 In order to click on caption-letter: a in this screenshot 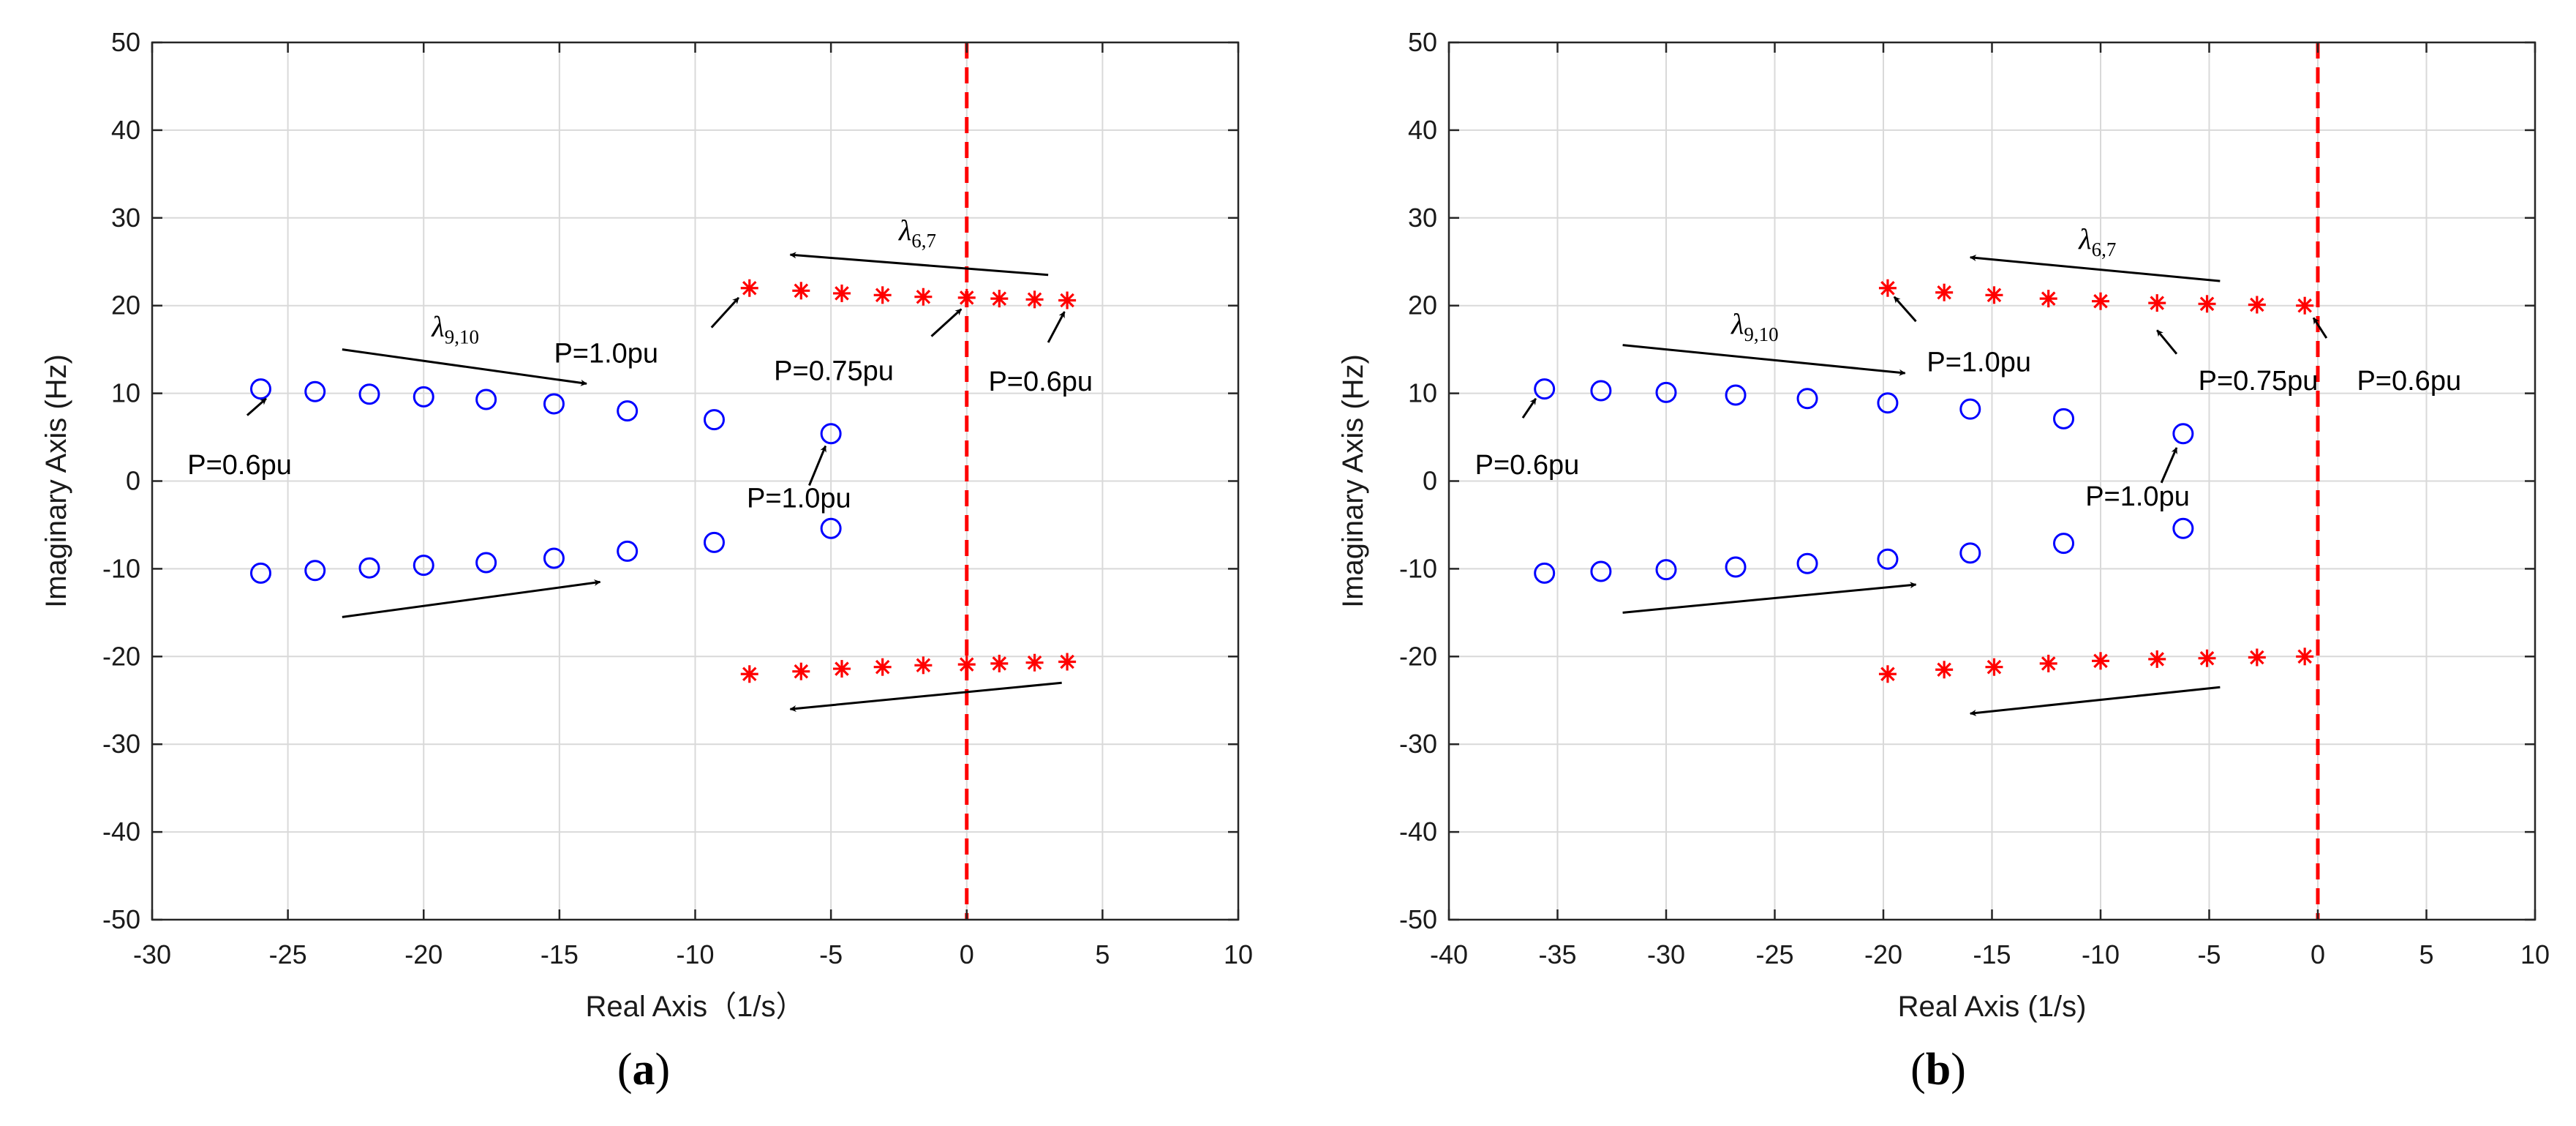, I will do `click(644, 1070)`.